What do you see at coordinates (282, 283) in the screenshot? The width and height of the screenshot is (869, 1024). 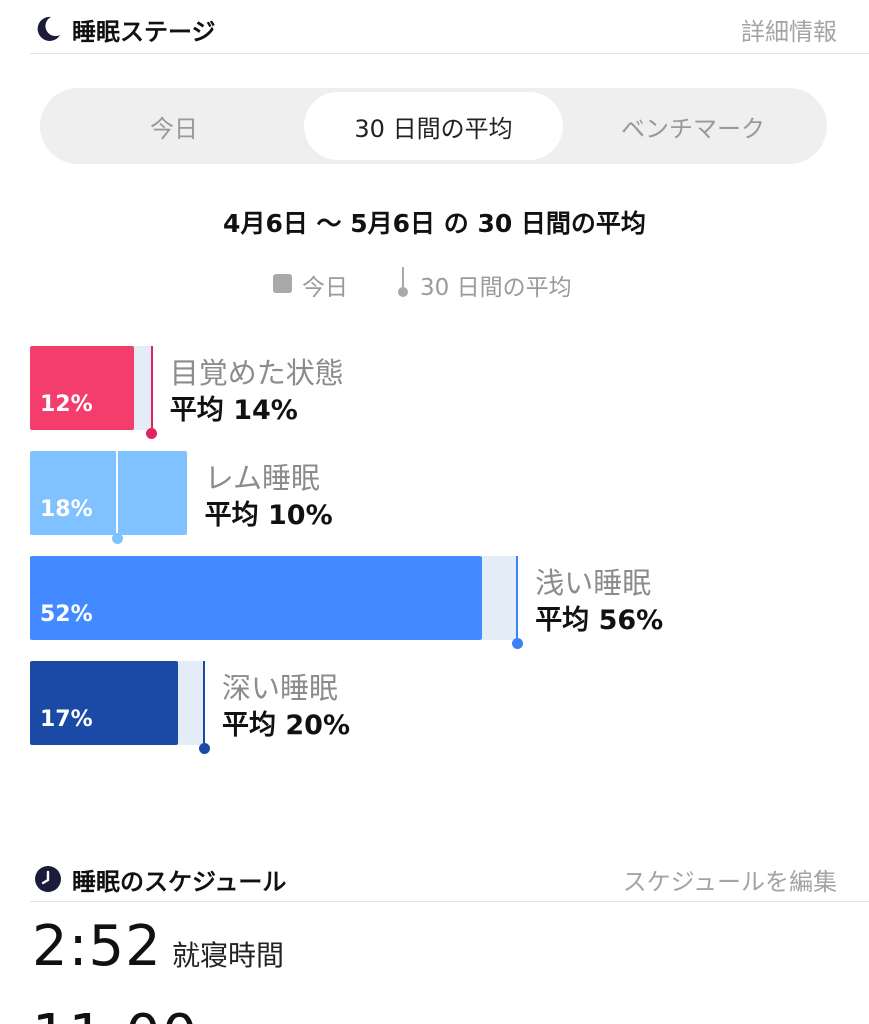 I see `today-swatch` at bounding box center [282, 283].